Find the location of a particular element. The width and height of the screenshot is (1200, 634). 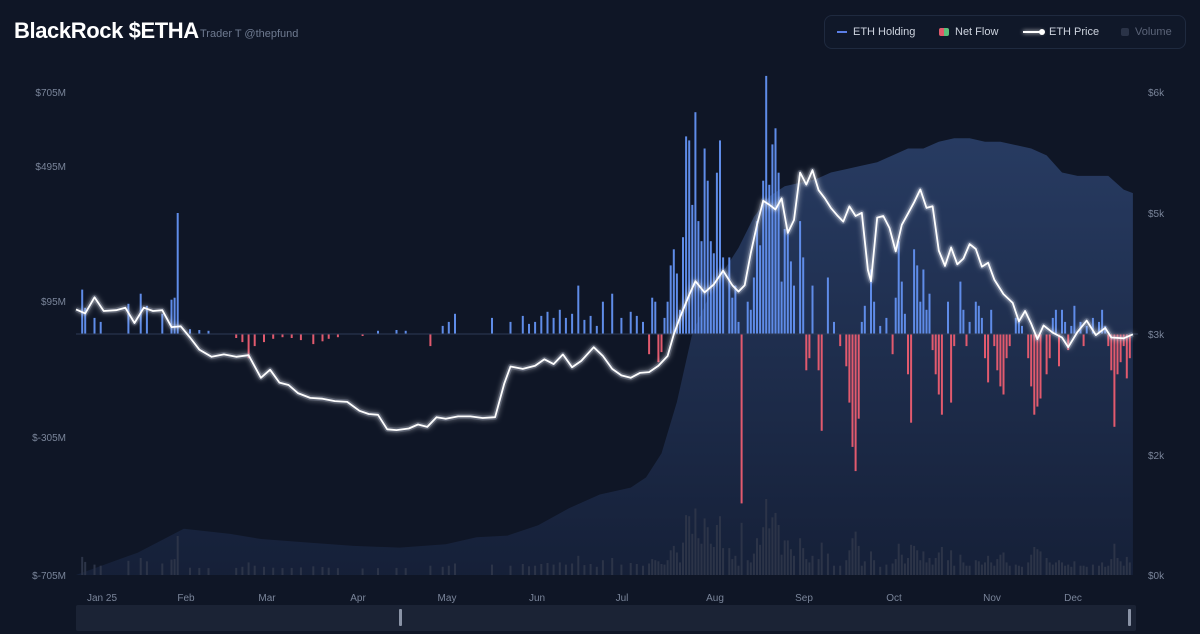

legend-eth-holding: ETH Holding is located at coordinates (876, 32).